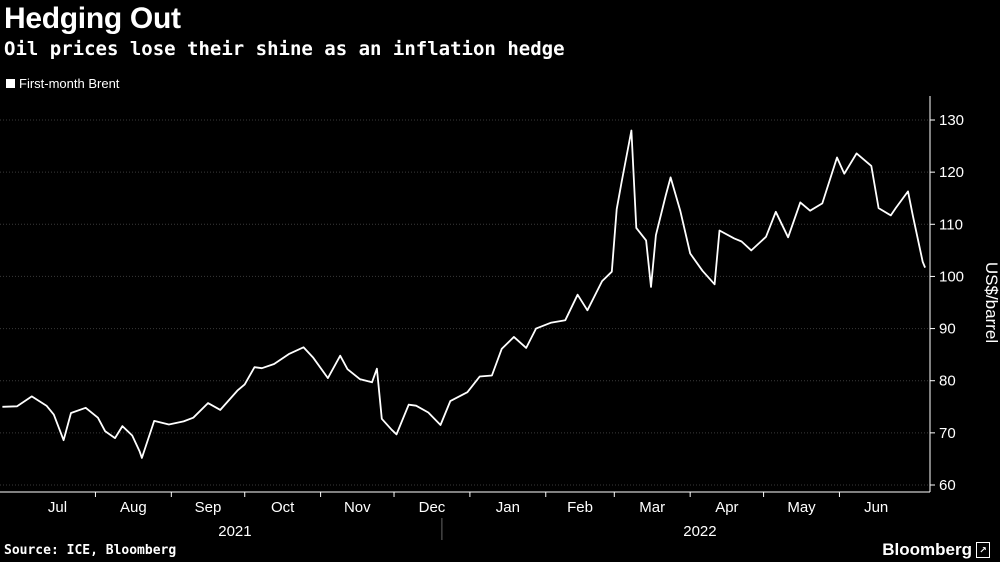  What do you see at coordinates (57, 507) in the screenshot?
I see `x-tick-label: Jul` at bounding box center [57, 507].